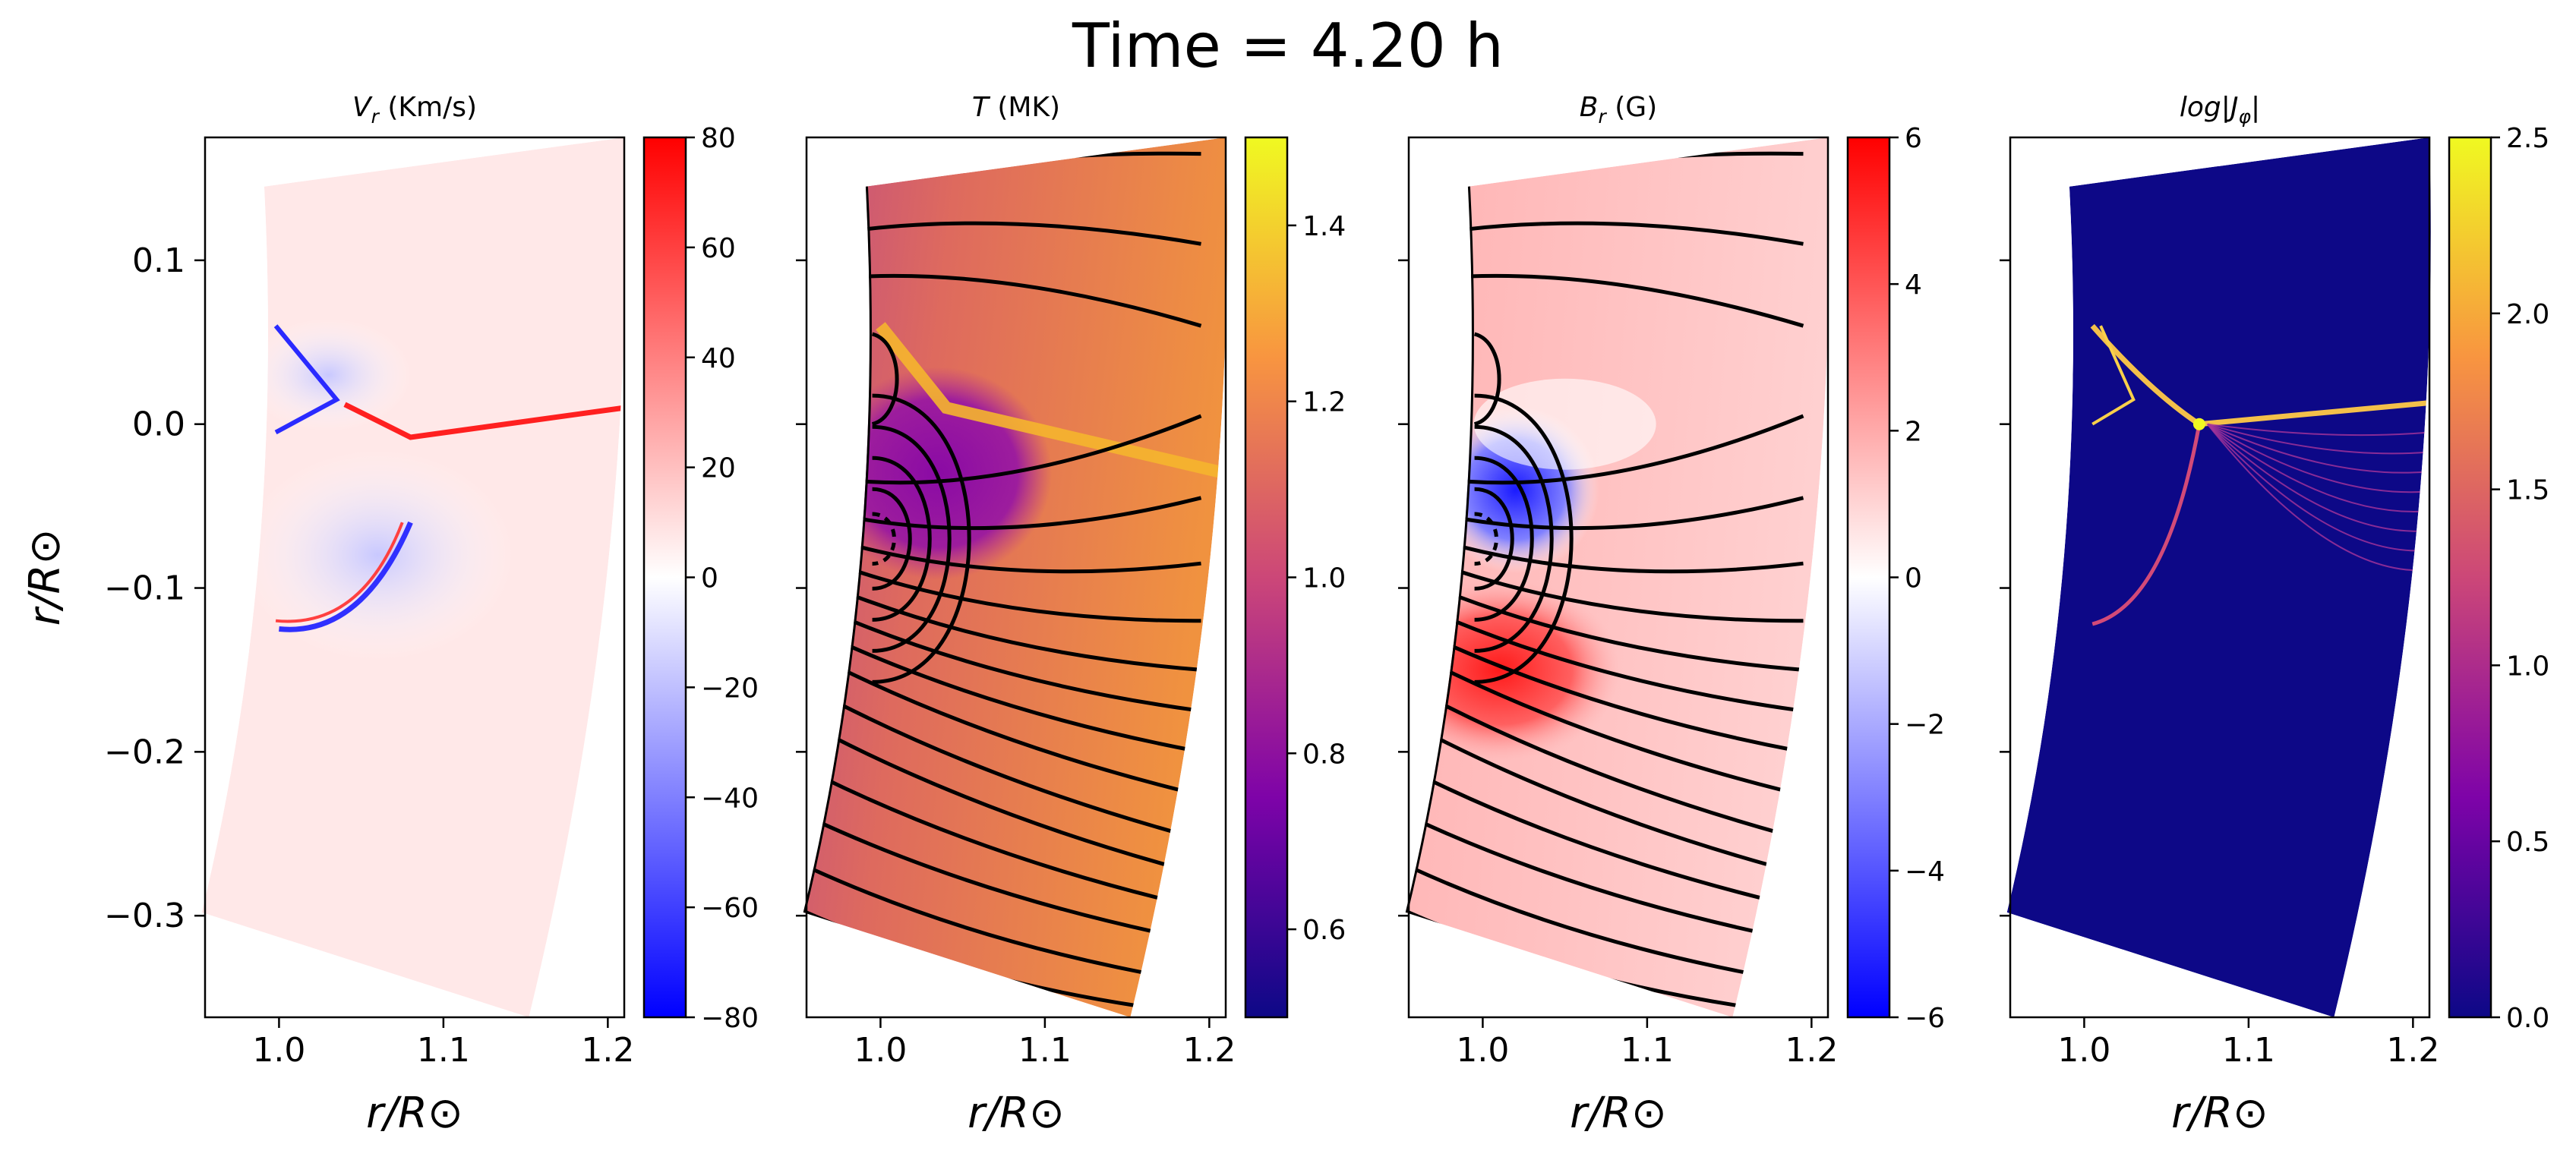  I want to click on panel-title: log|Jφ|, so click(2220, 110).